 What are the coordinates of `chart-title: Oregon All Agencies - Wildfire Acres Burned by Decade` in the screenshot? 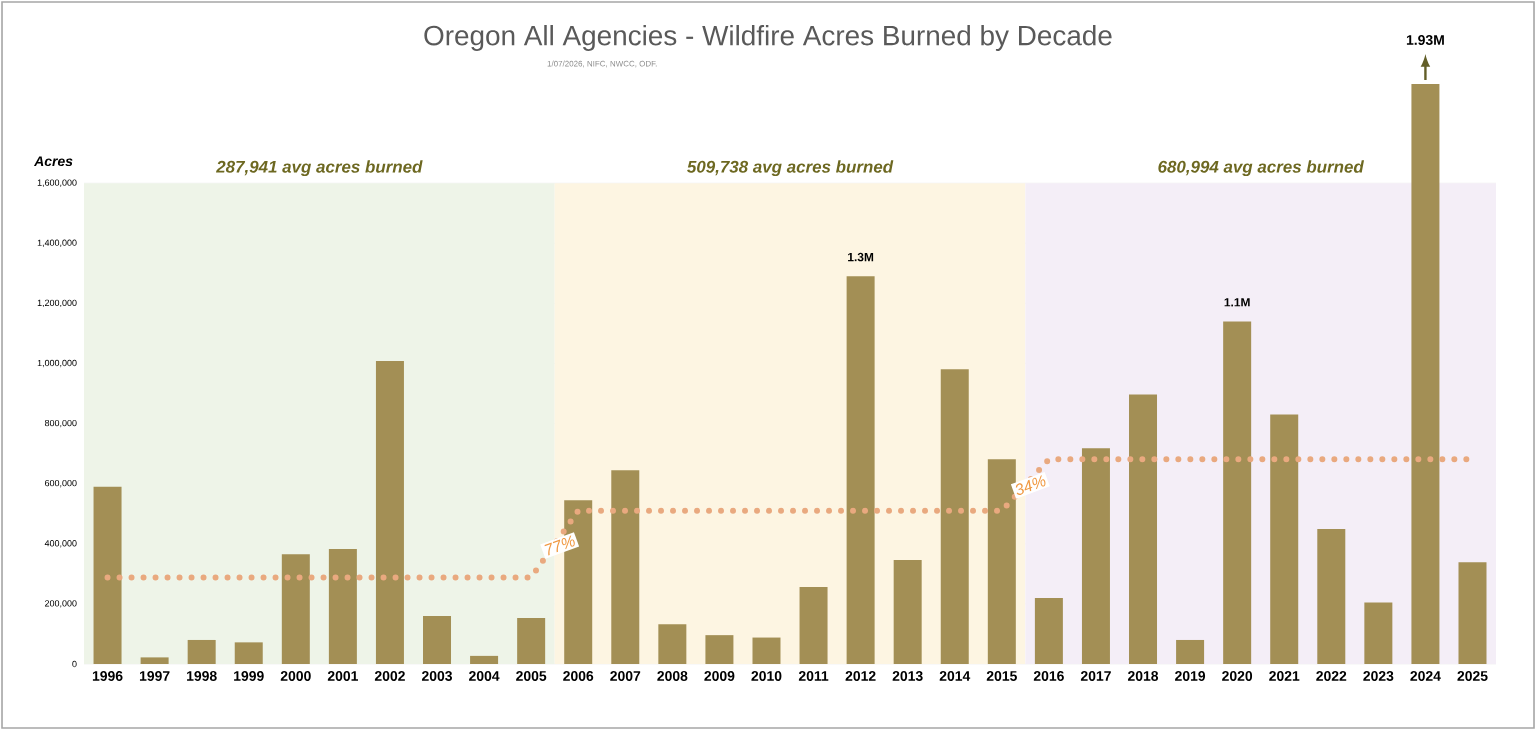 It's located at (768, 37).